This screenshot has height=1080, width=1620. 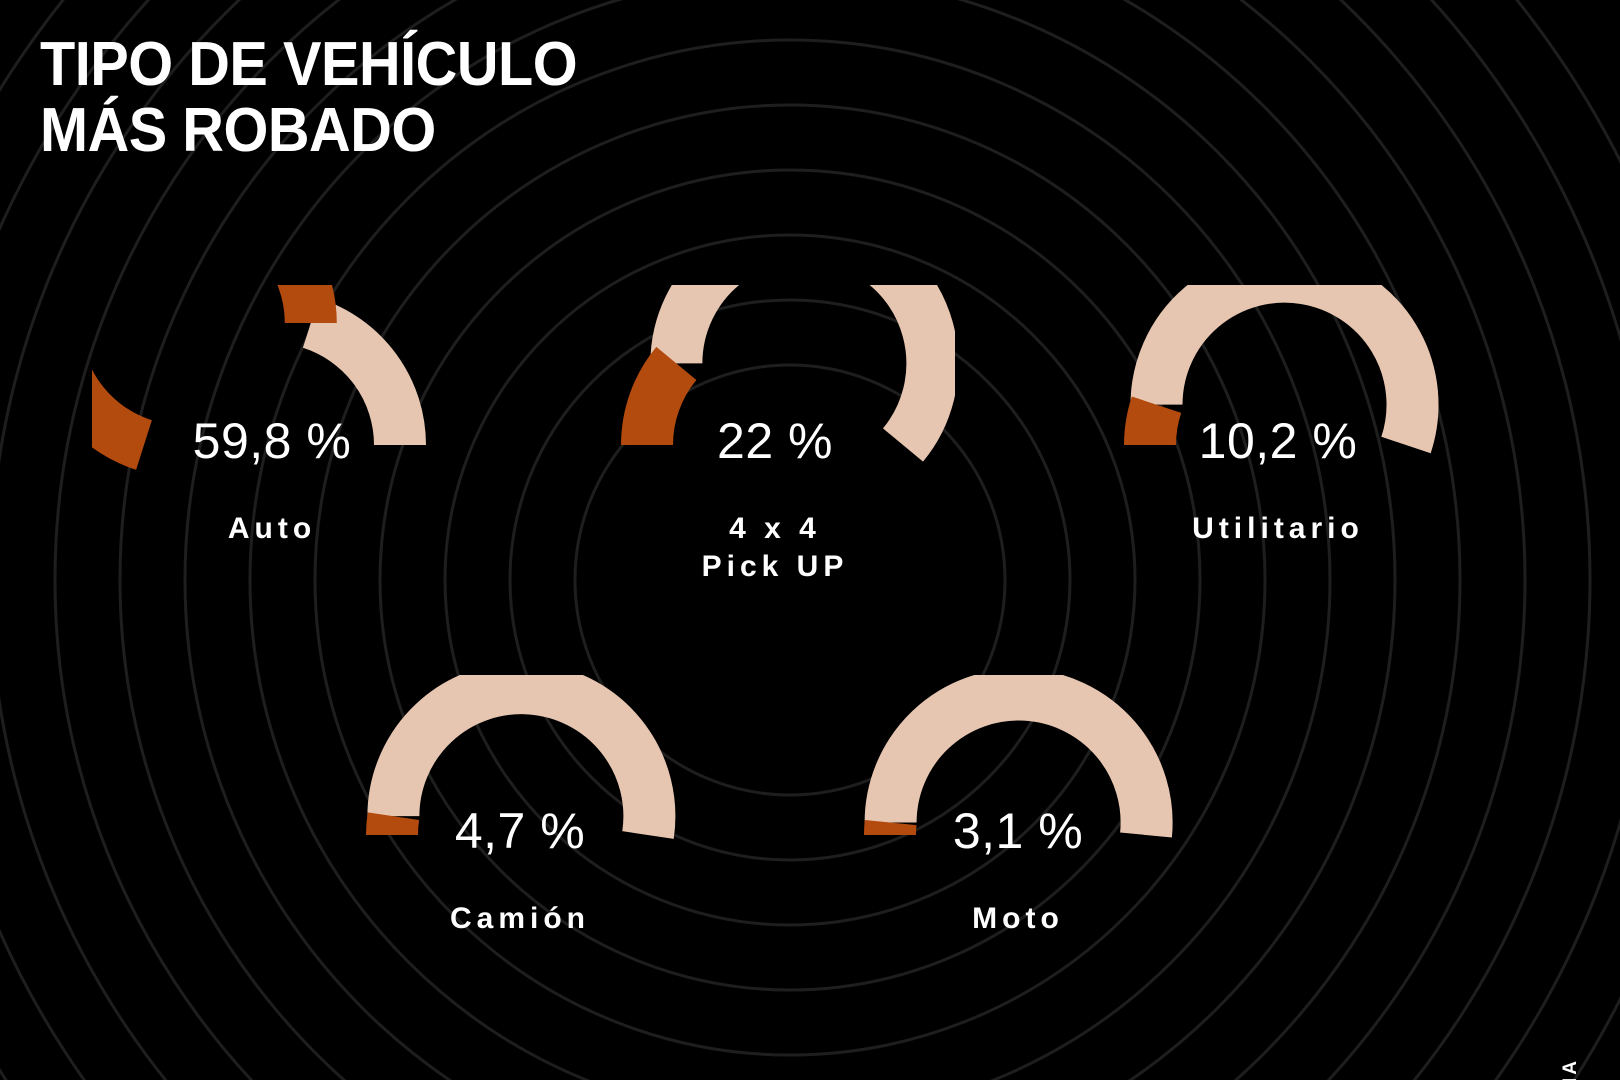 I want to click on source-credit: FUENTE: ITURAN ARGENTINA, so click(x=1571, y=1069).